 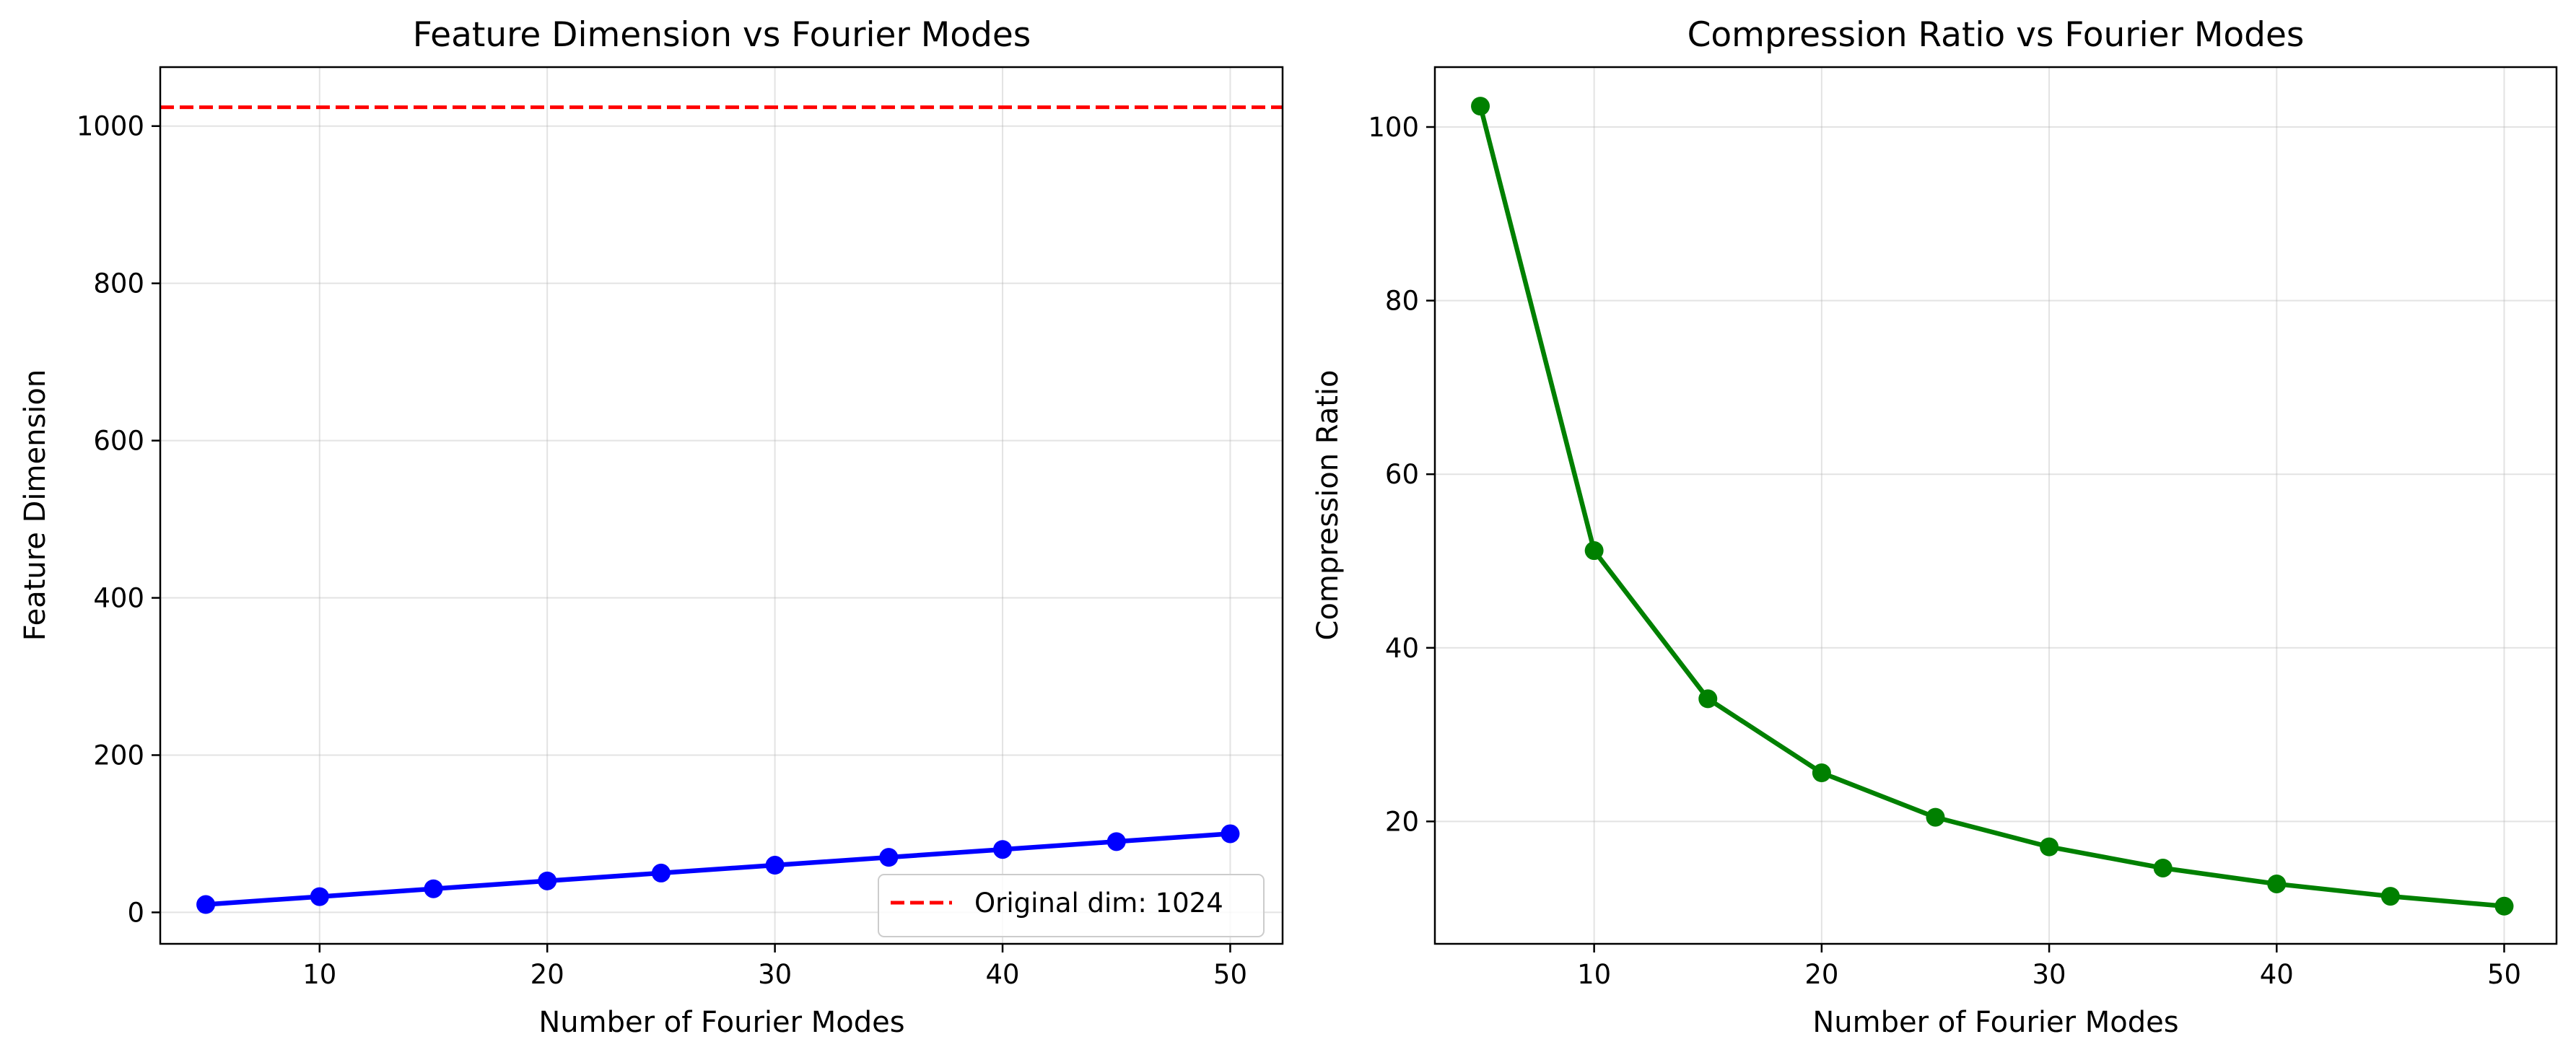 I want to click on y-axis-label: Compression Ratio, so click(x=1328, y=505).